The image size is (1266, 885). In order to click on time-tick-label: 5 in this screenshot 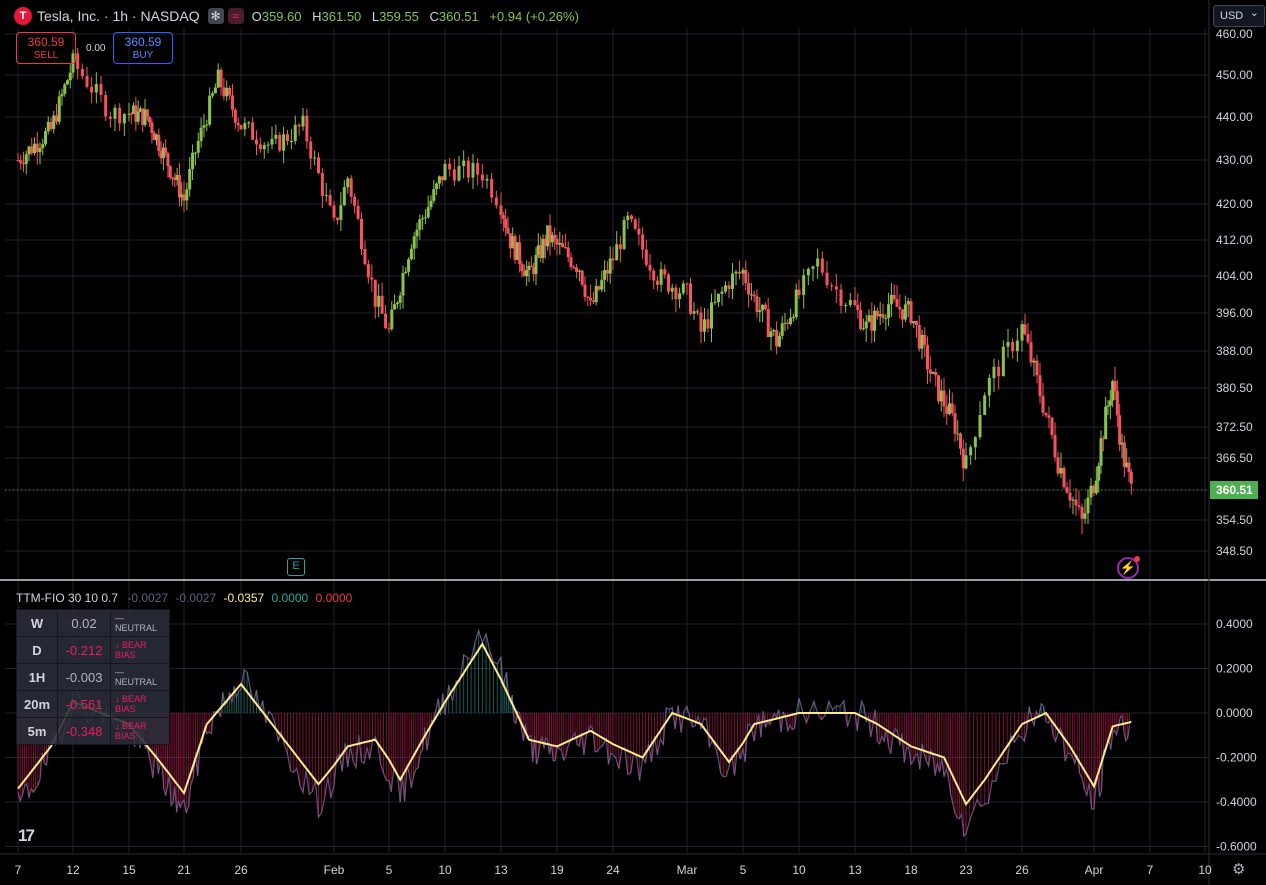, I will do `click(743, 870)`.